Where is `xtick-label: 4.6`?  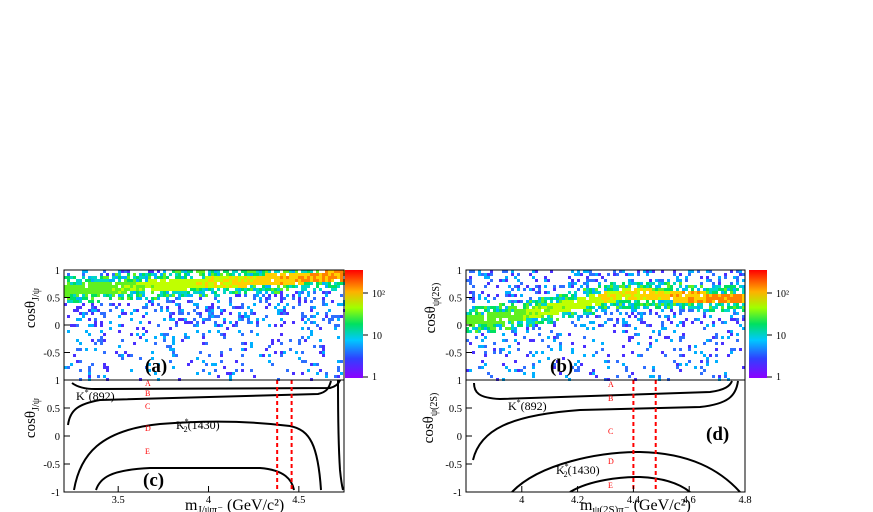 xtick-label: 4.6 is located at coordinates (689, 500).